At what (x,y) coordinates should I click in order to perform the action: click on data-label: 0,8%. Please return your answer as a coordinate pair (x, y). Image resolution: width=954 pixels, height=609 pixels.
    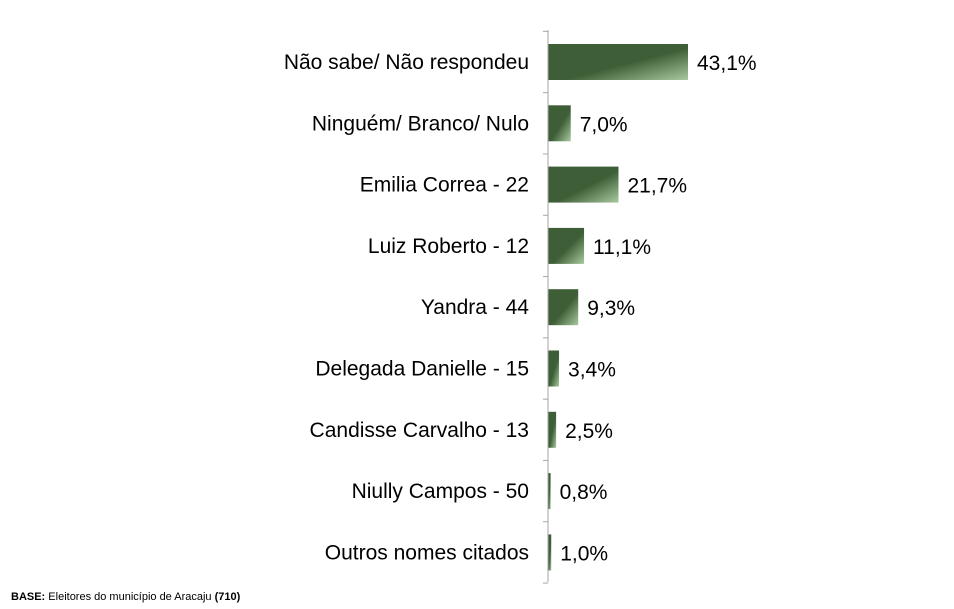
    Looking at the image, I should click on (584, 492).